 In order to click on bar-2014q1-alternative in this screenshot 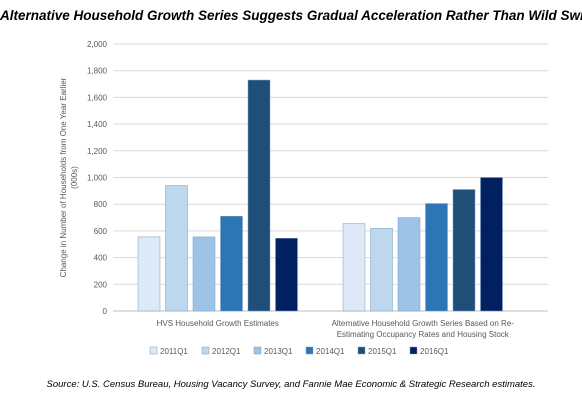, I will do `click(436, 257)`.